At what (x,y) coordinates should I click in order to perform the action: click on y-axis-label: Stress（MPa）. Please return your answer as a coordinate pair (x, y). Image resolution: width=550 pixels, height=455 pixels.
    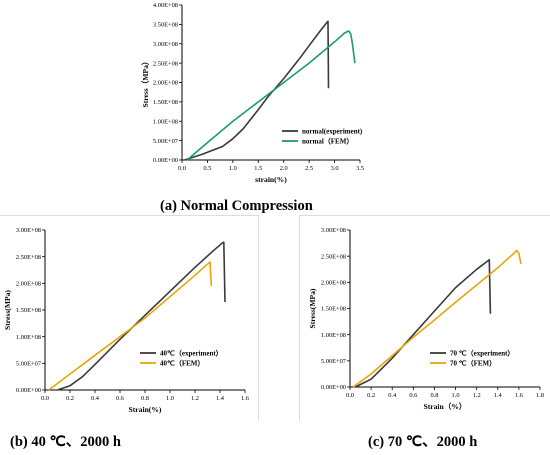
    Looking at the image, I should click on (145, 82).